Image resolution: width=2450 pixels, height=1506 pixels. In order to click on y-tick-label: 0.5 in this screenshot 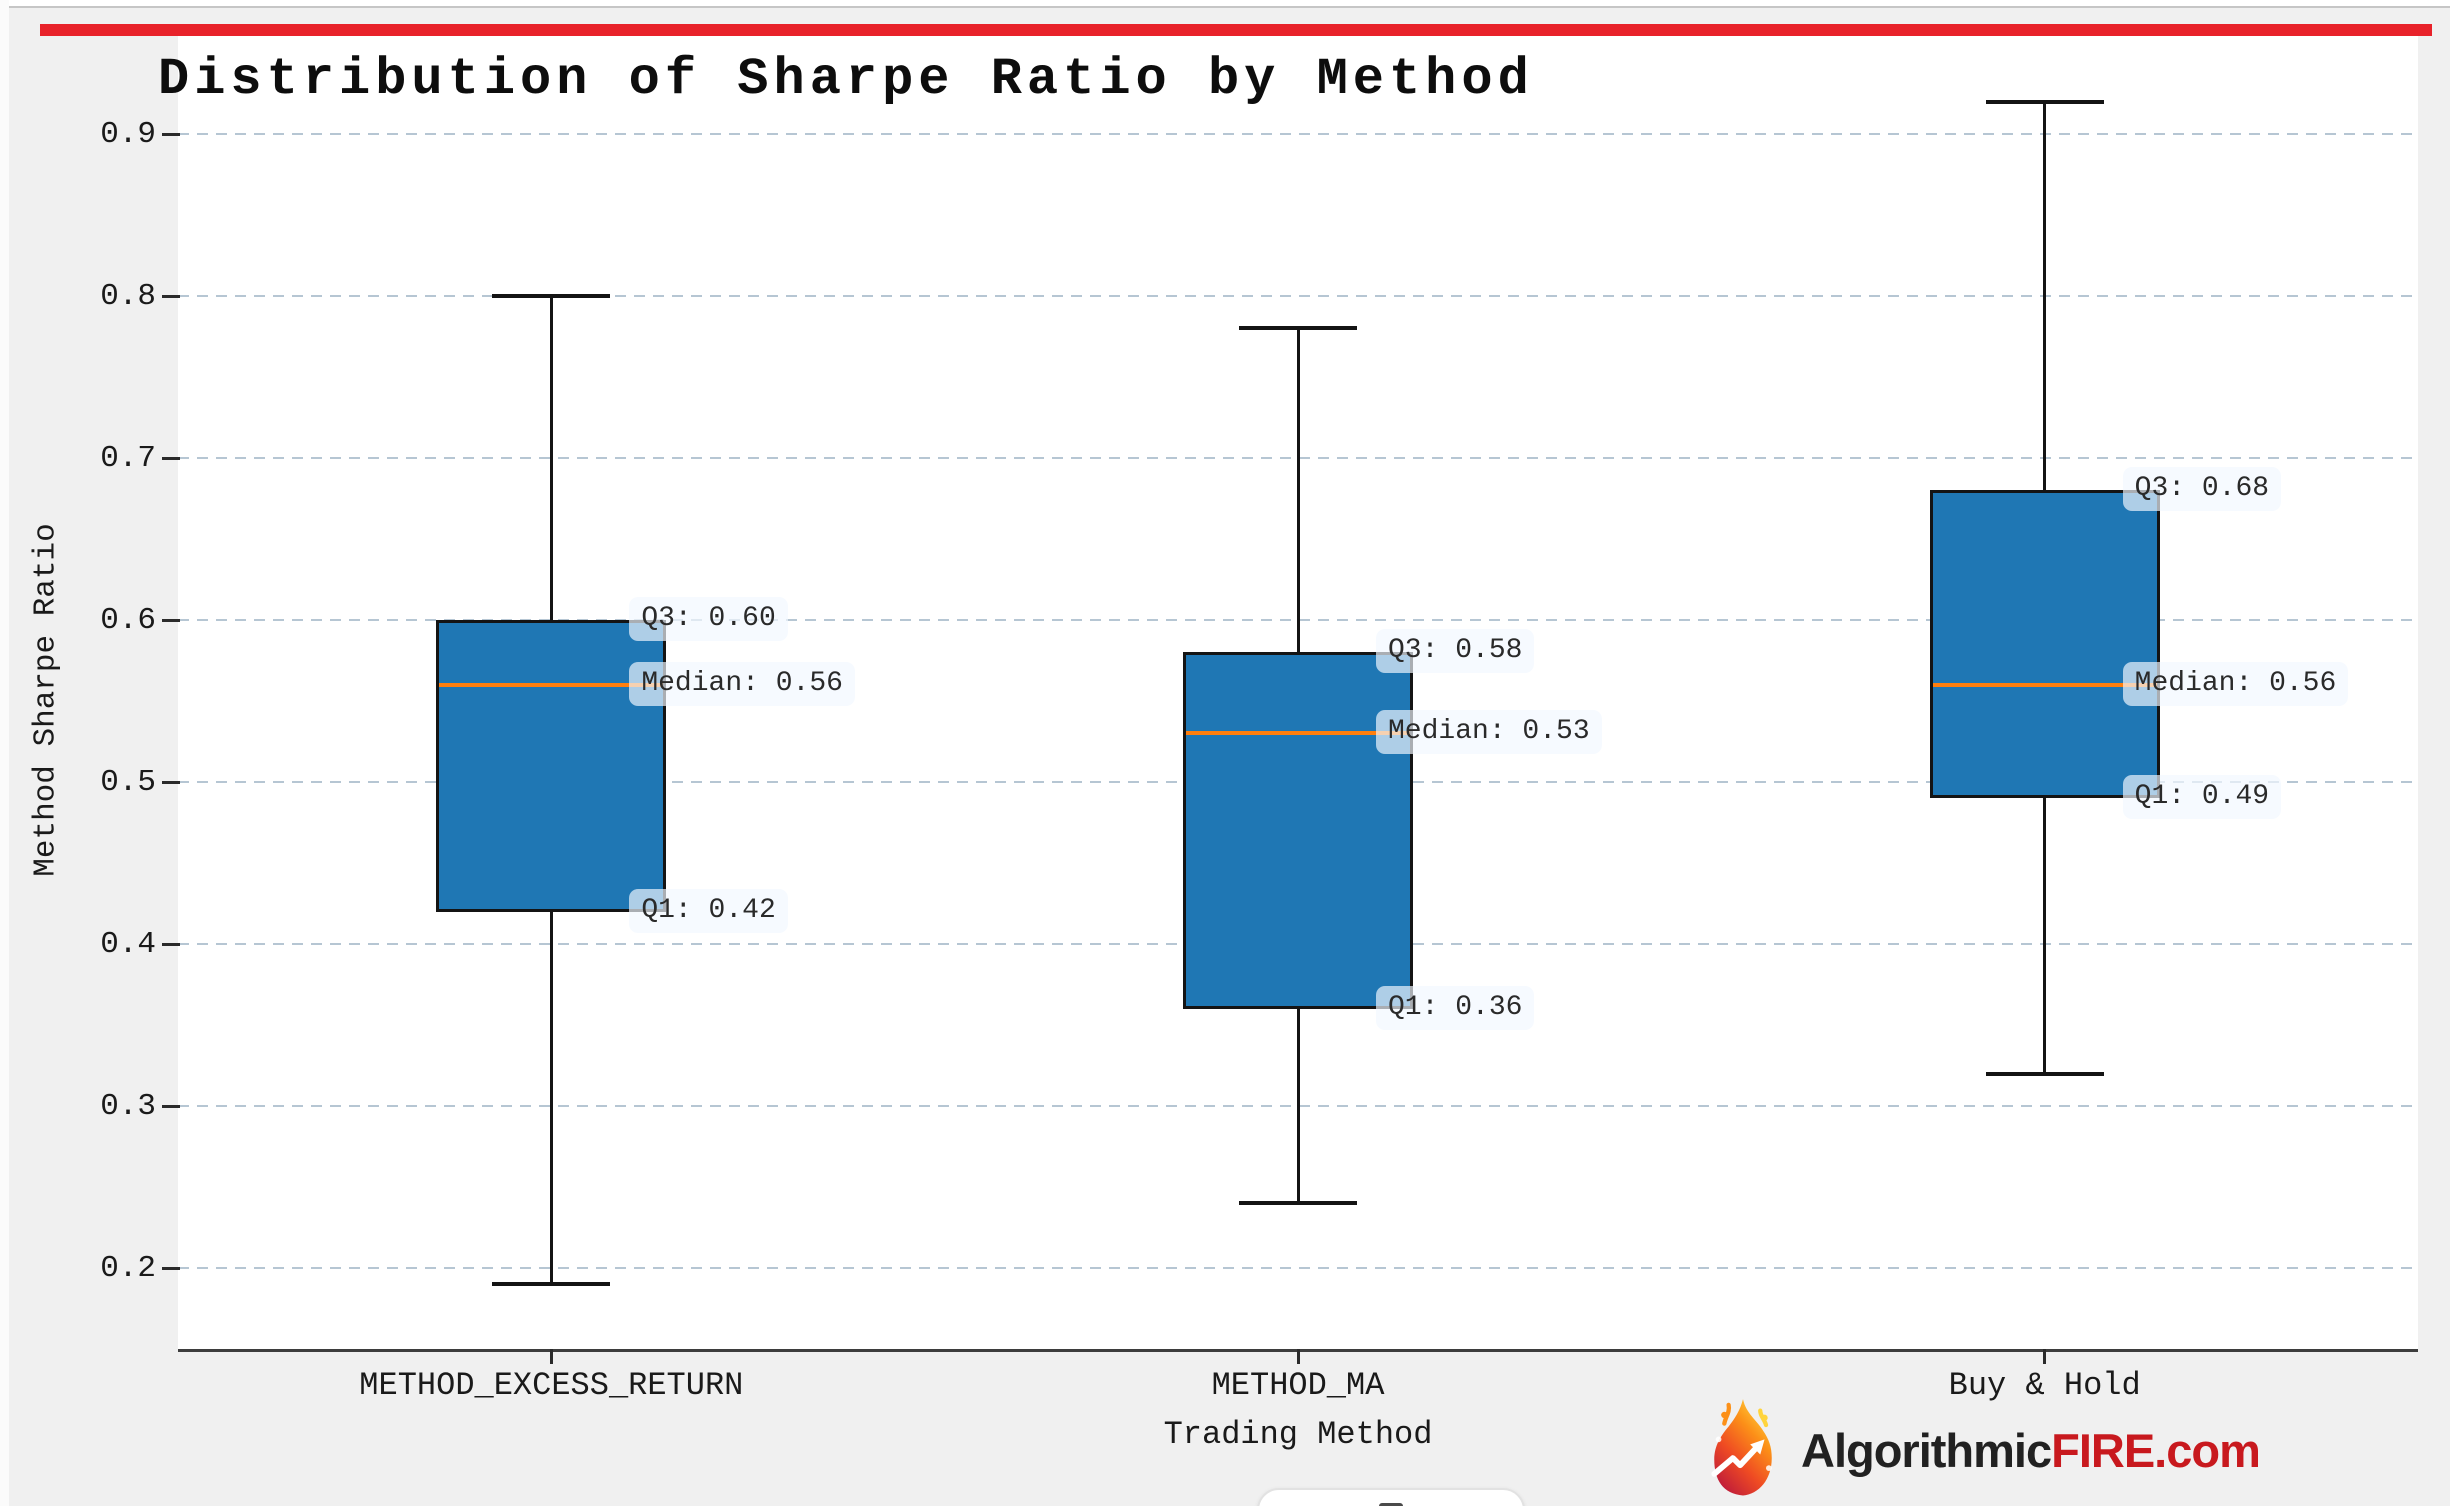, I will do `click(128, 782)`.